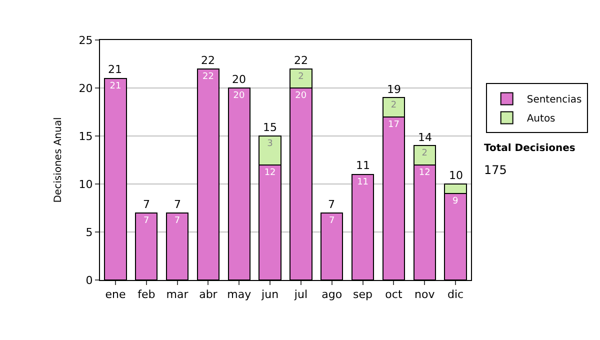 This screenshot has height=340, width=600. What do you see at coordinates (208, 295) in the screenshot?
I see `x-tick-label: abr` at bounding box center [208, 295].